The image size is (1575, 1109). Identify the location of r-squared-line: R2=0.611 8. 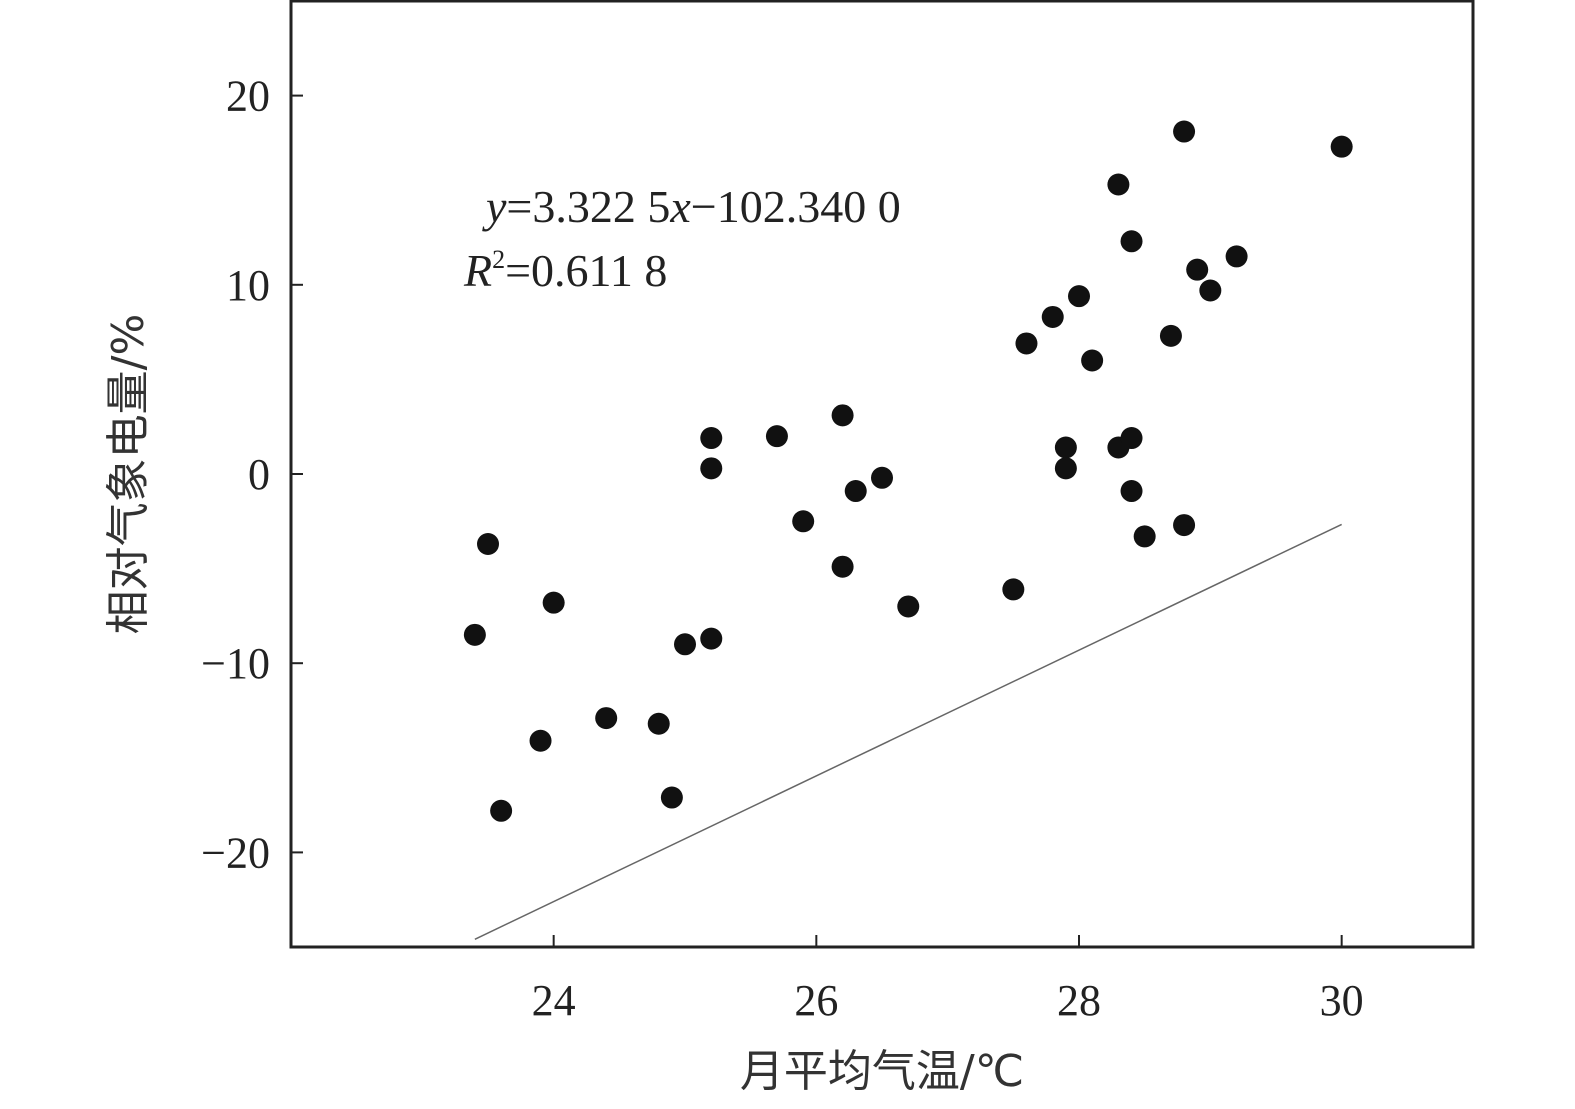
(565, 270).